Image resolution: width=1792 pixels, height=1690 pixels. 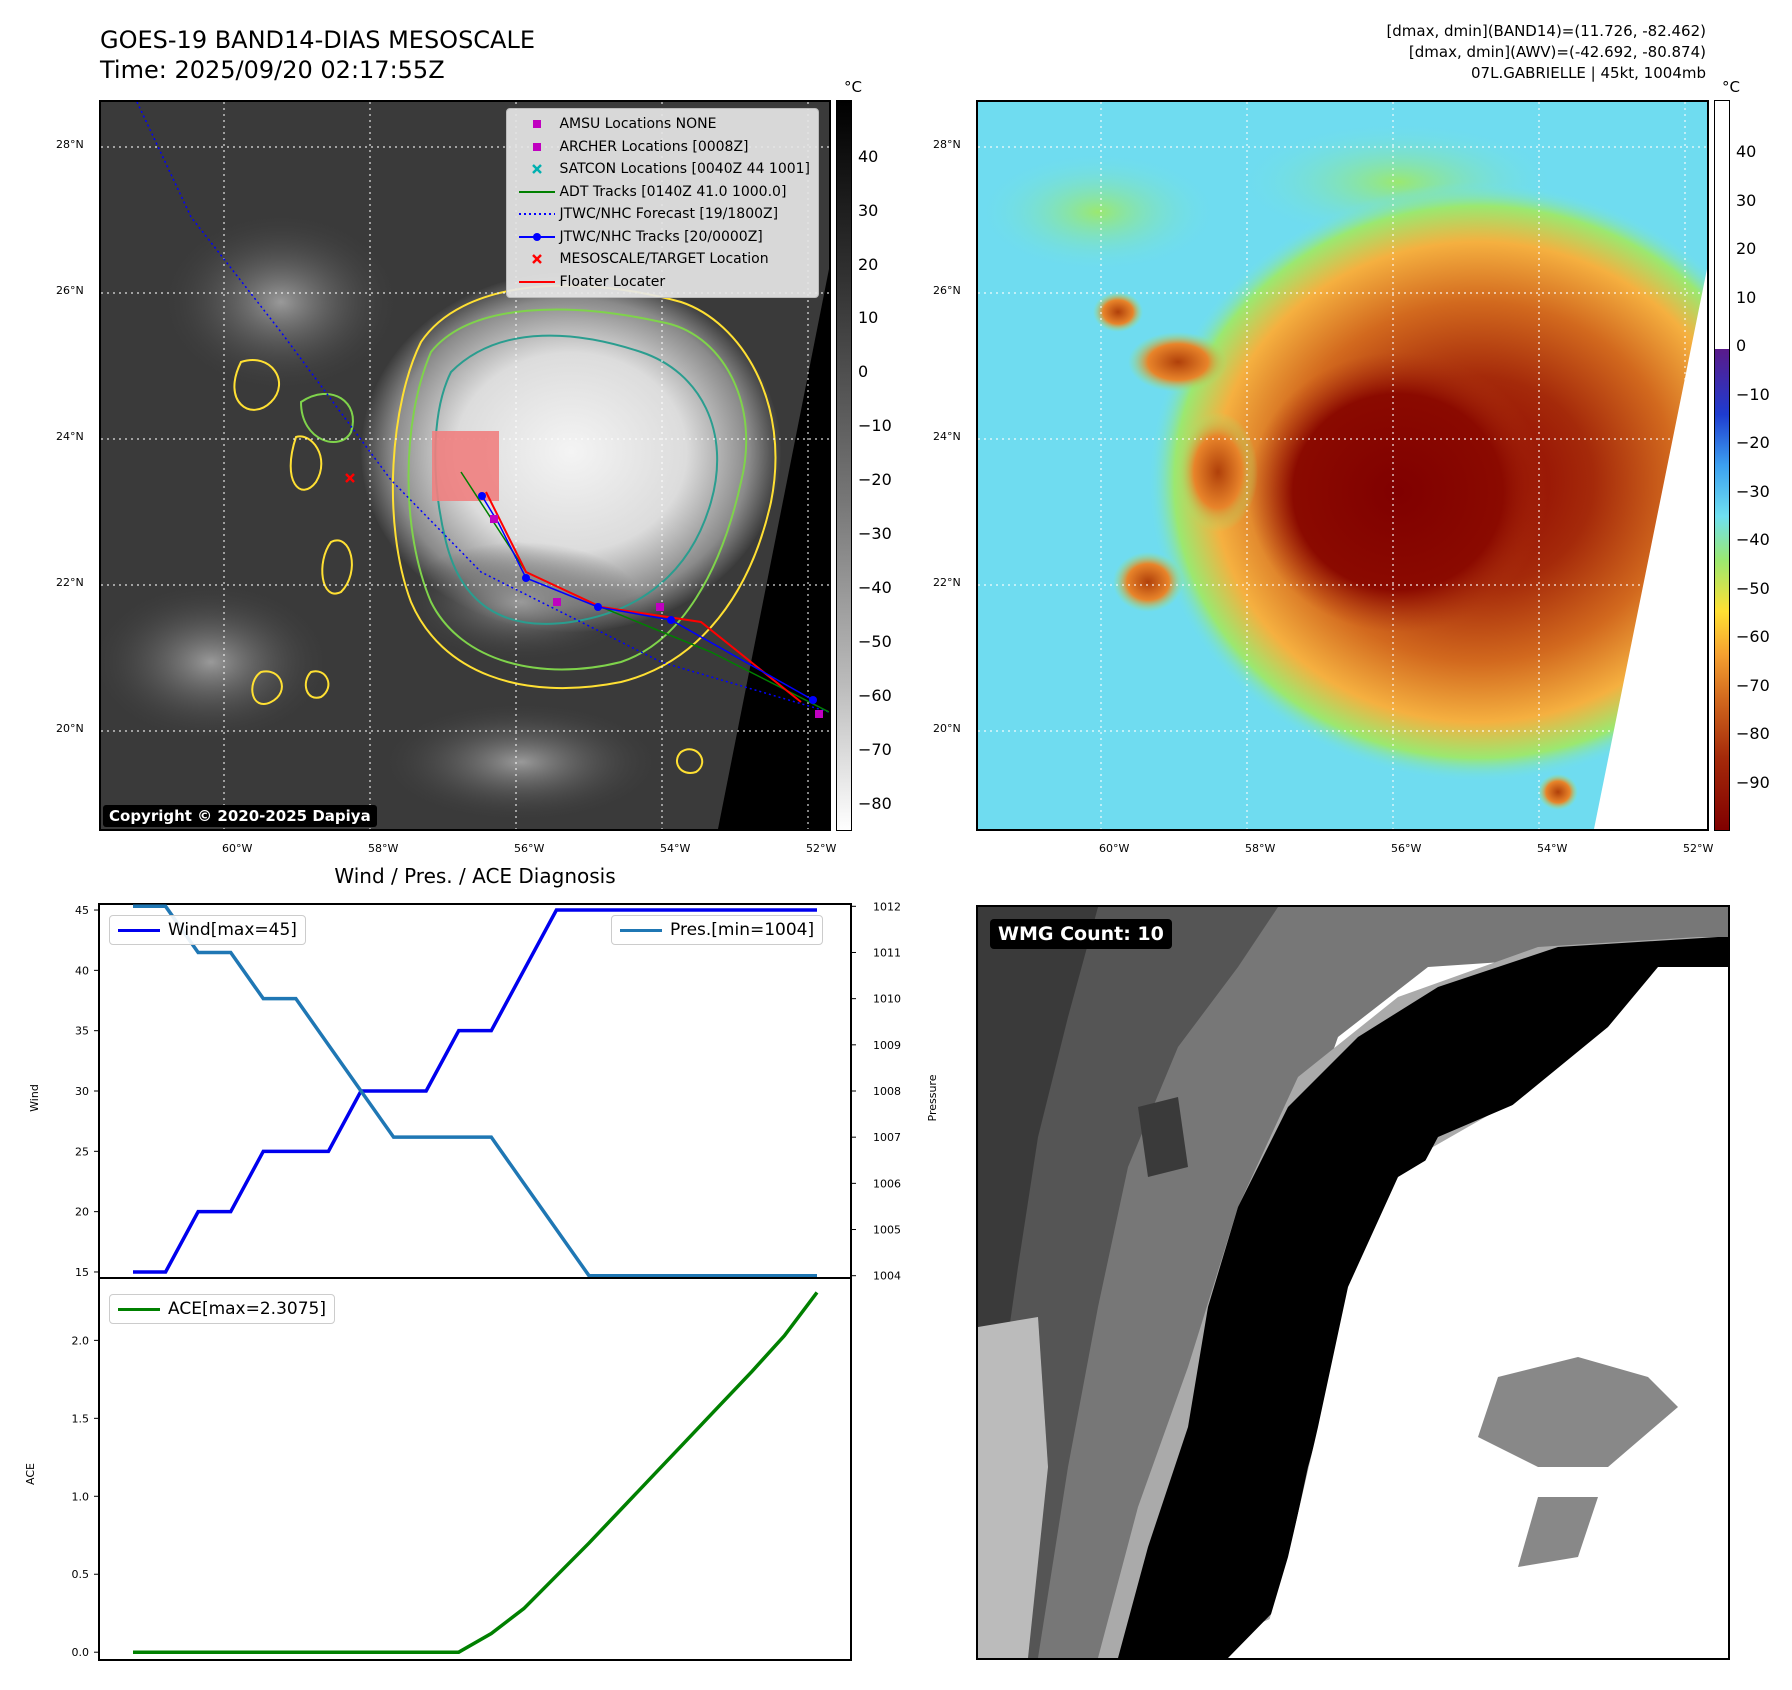 What do you see at coordinates (662, 169) in the screenshot?
I see `legend-item-satcon: SATCON Locations [0040Z 44 1001]` at bounding box center [662, 169].